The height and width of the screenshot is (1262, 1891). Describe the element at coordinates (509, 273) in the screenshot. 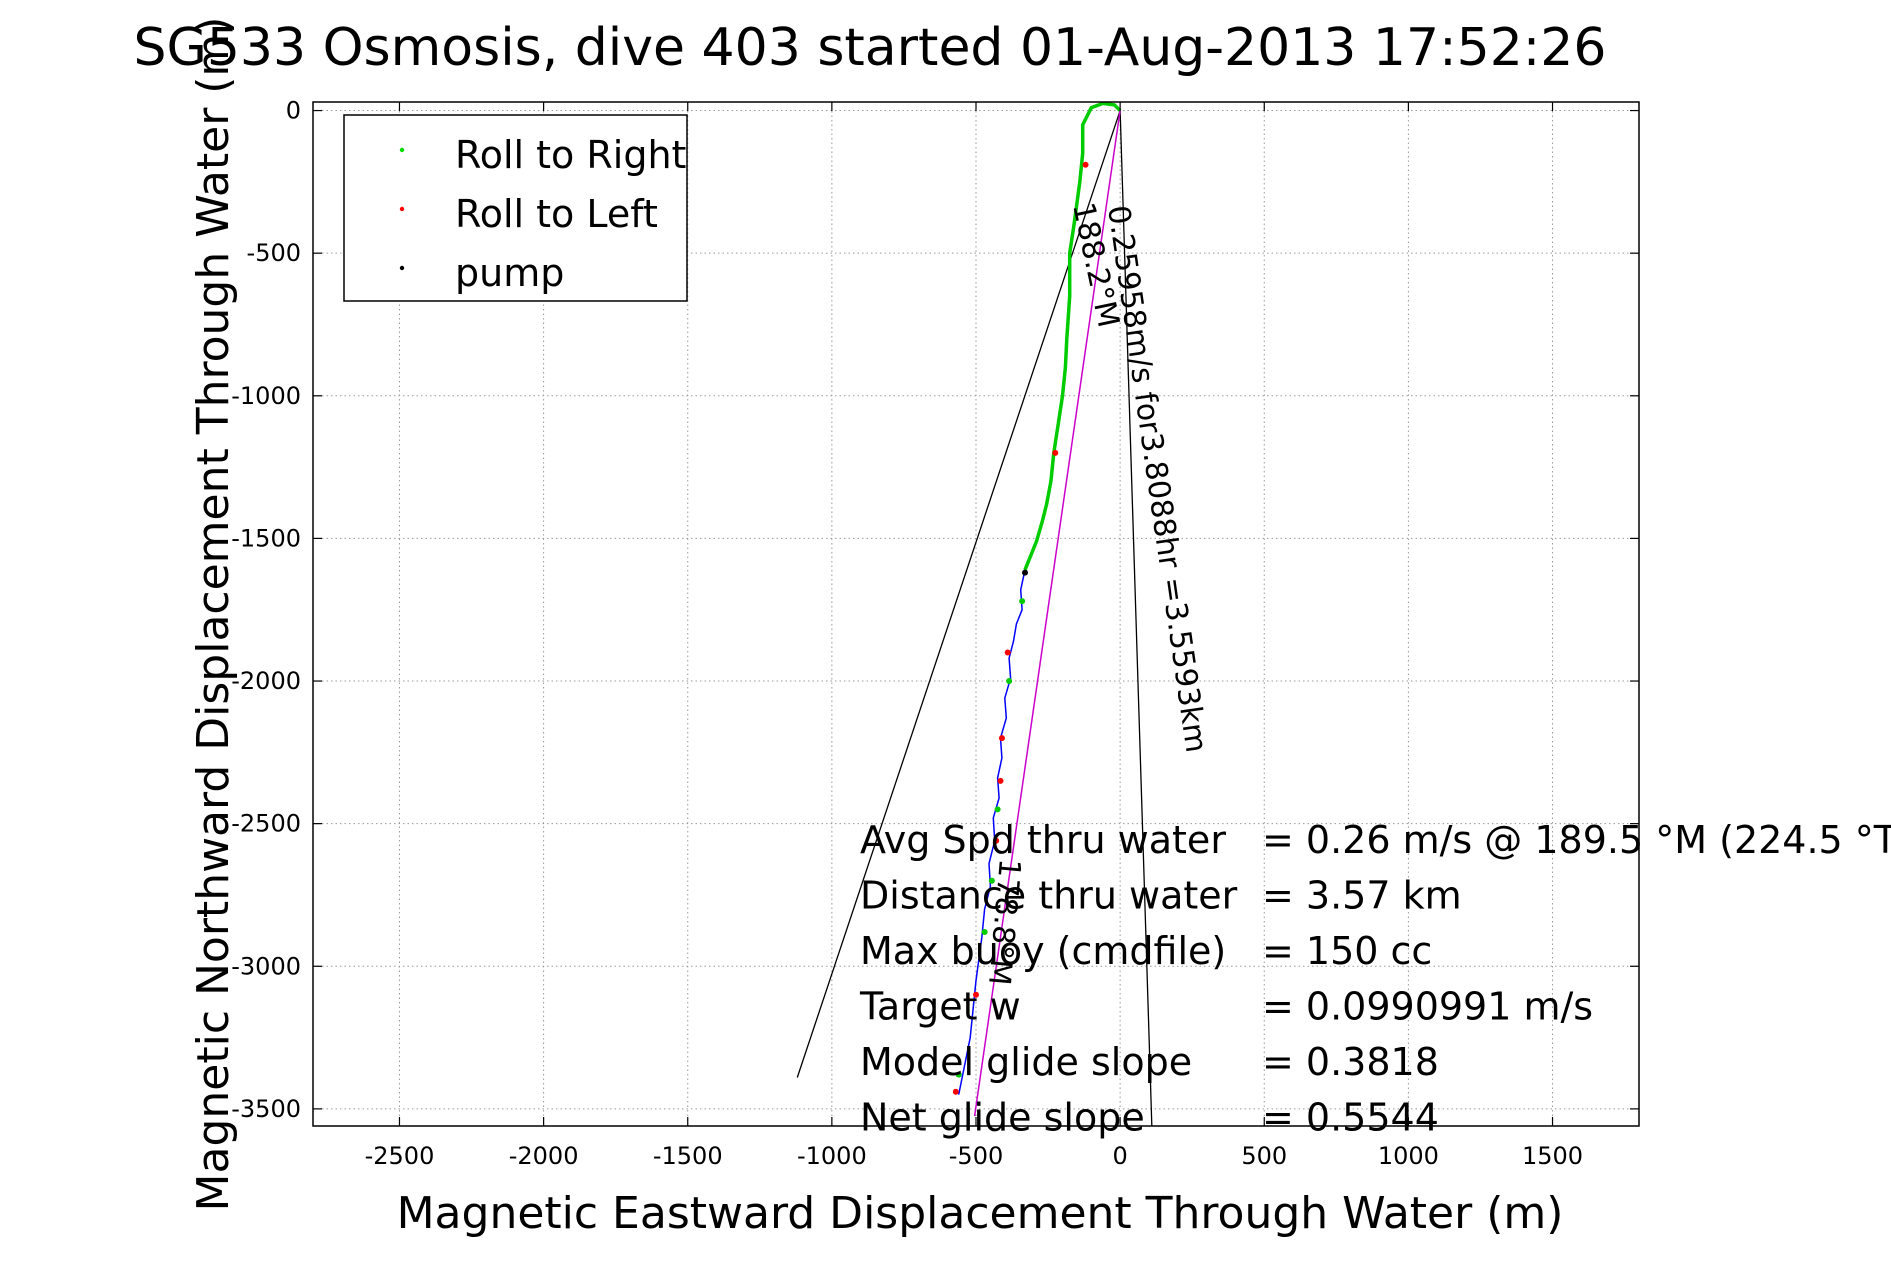

I see `legend-label: pump` at that location.